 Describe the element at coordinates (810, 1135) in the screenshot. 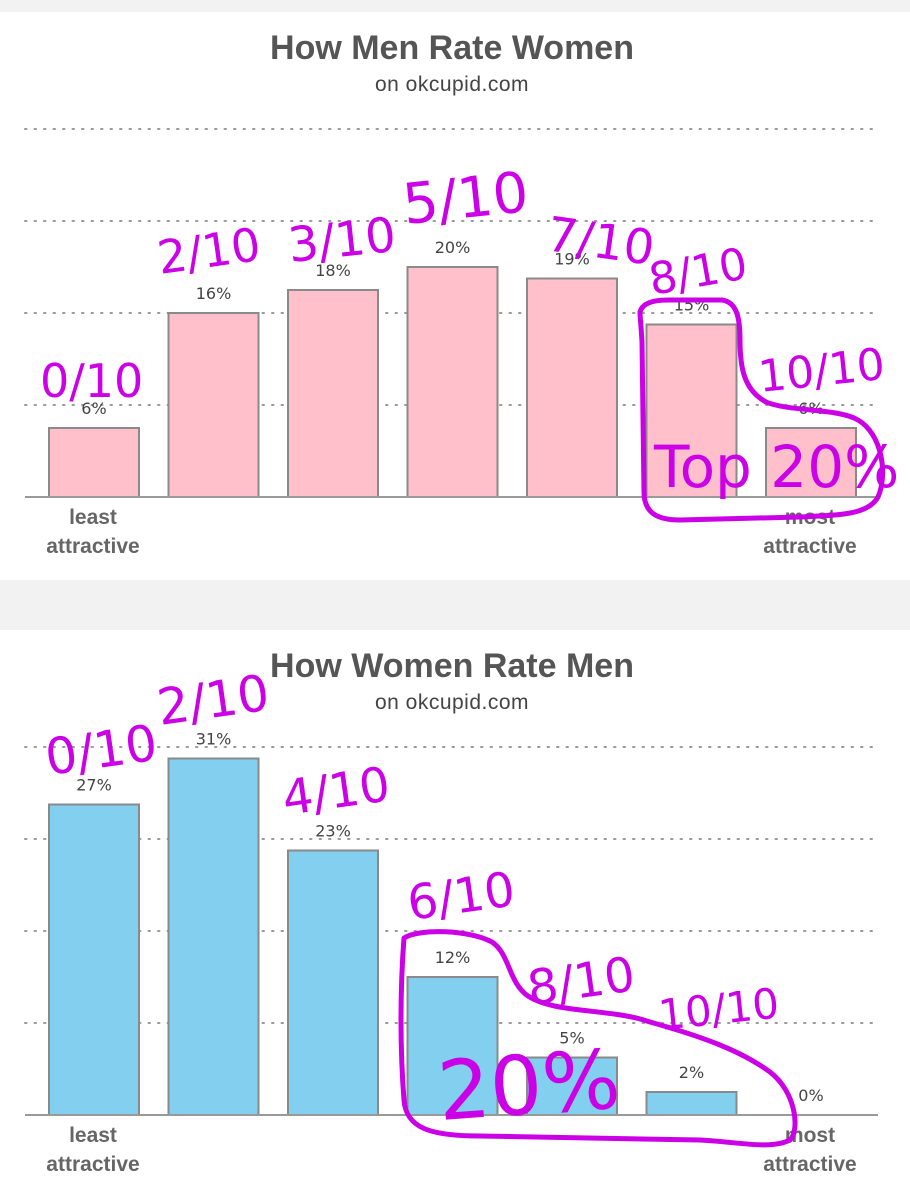

I see `x-label-most-line1: most` at that location.